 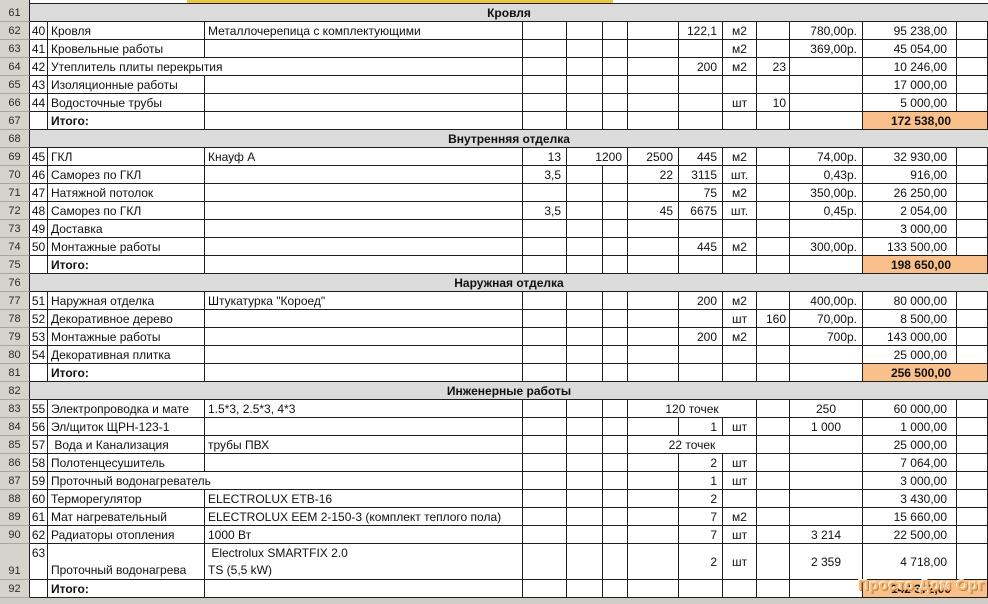 I want to click on quantity-cell: 200, so click(x=701, y=337).